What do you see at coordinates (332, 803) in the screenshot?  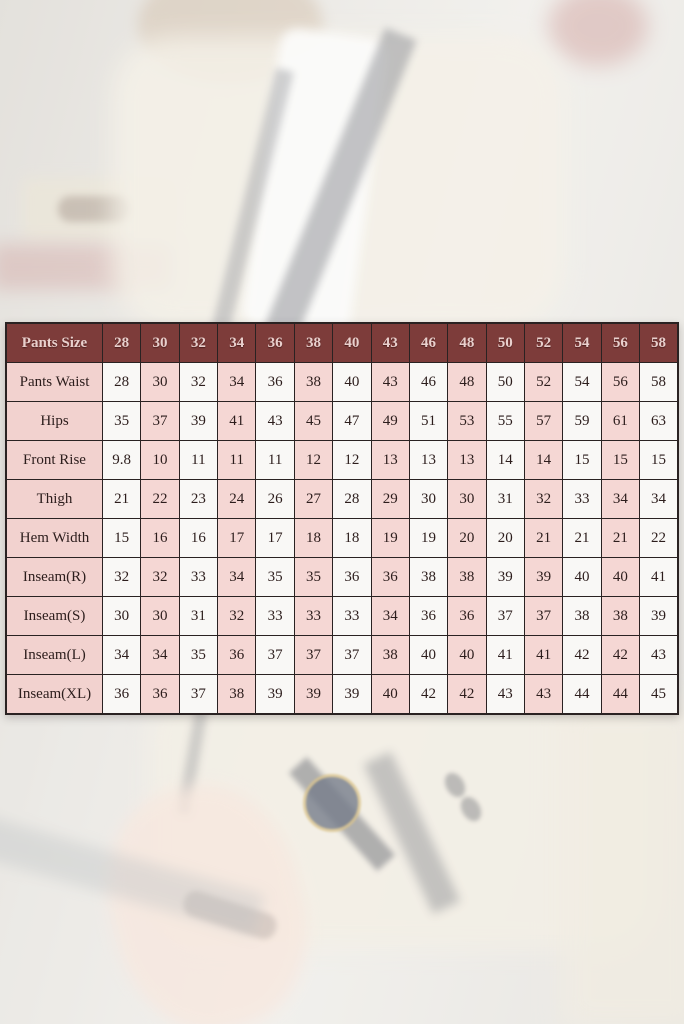 I see `wristwatch-face` at bounding box center [332, 803].